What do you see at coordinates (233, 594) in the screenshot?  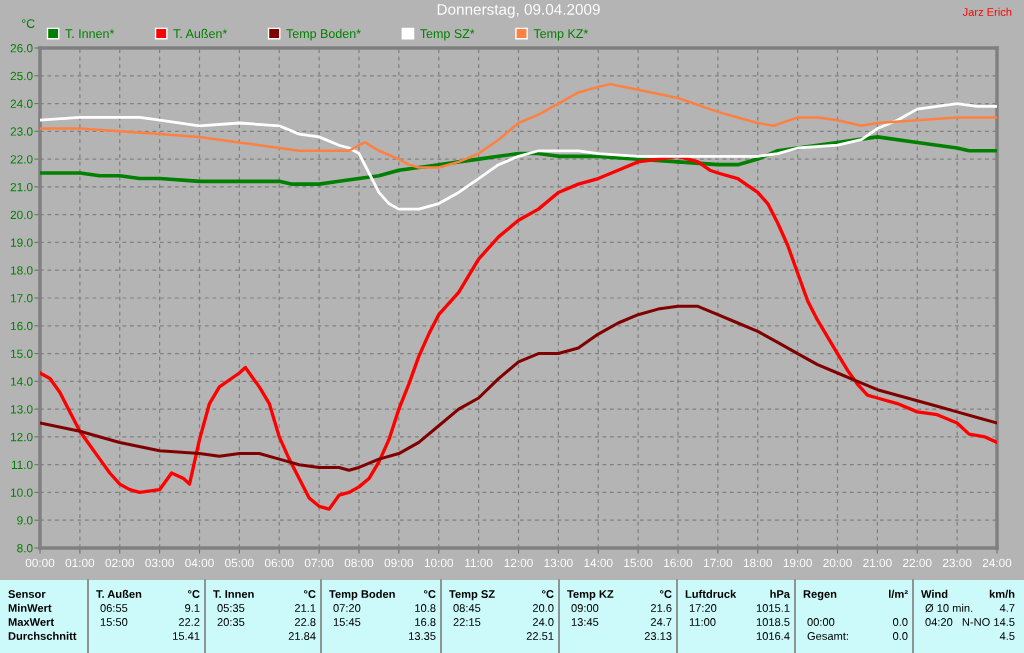 I see `text: T. Innen` at bounding box center [233, 594].